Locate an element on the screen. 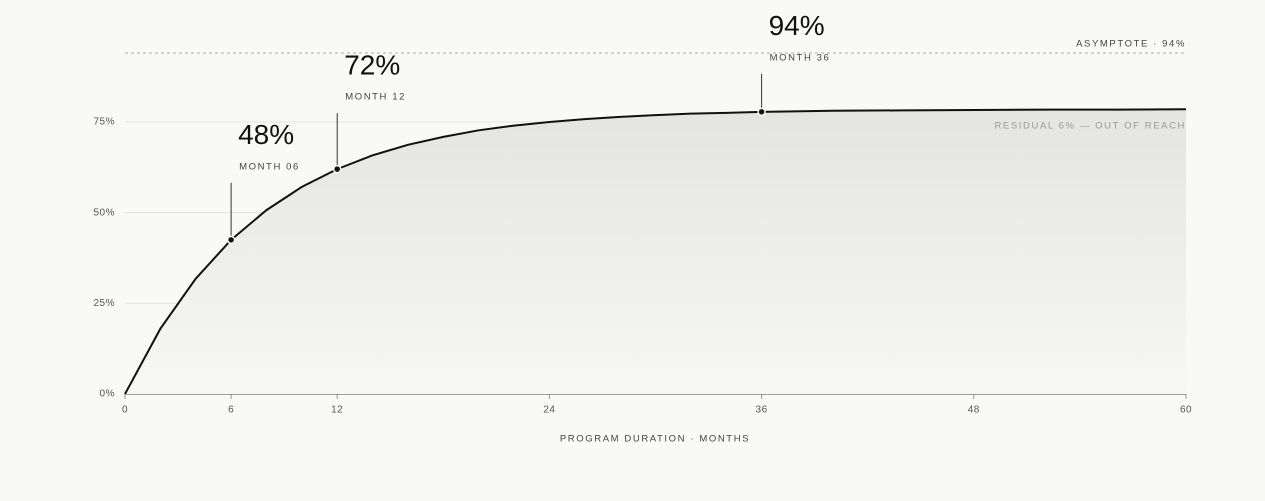 The image size is (1265, 501). y-tick-label: 0% is located at coordinates (107, 394).